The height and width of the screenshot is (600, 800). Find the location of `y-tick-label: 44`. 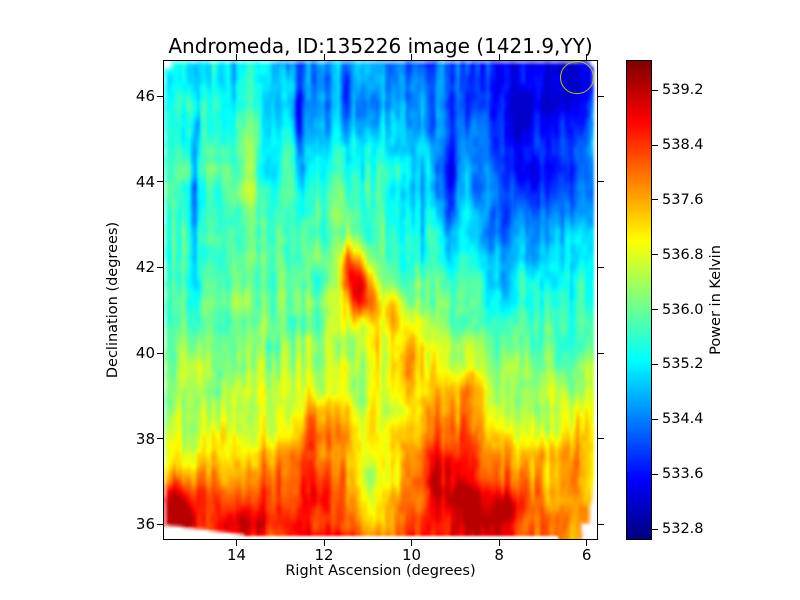

y-tick-label: 44 is located at coordinates (145, 181).